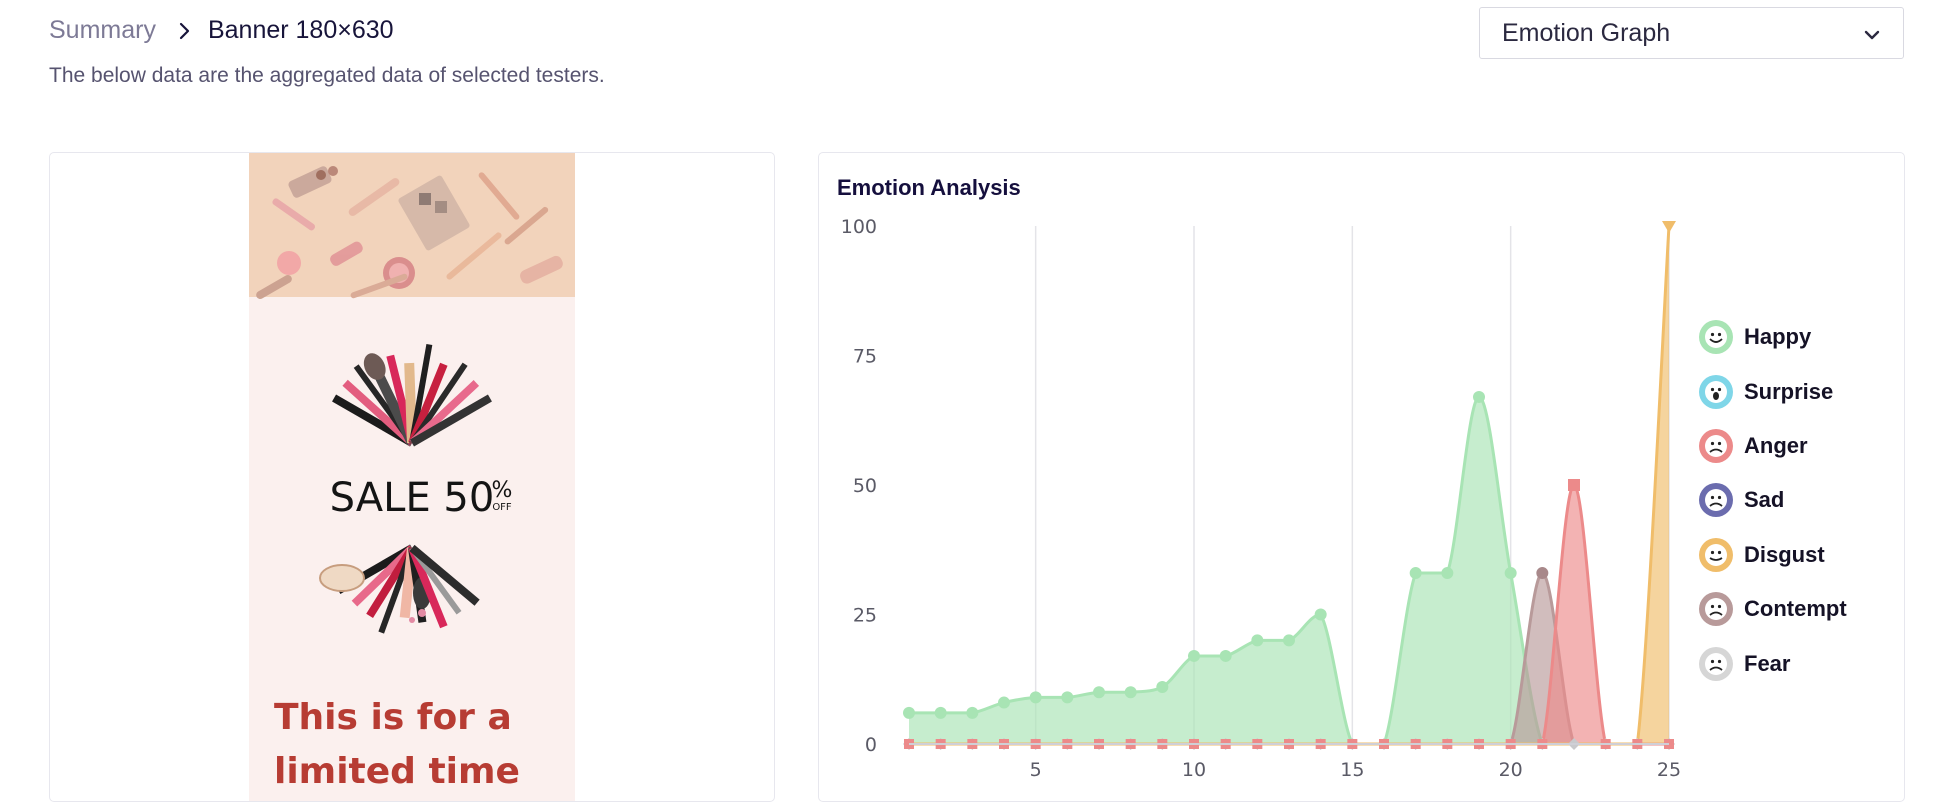 This screenshot has height=810, width=1942. I want to click on y-tick-label: 100, so click(859, 227).